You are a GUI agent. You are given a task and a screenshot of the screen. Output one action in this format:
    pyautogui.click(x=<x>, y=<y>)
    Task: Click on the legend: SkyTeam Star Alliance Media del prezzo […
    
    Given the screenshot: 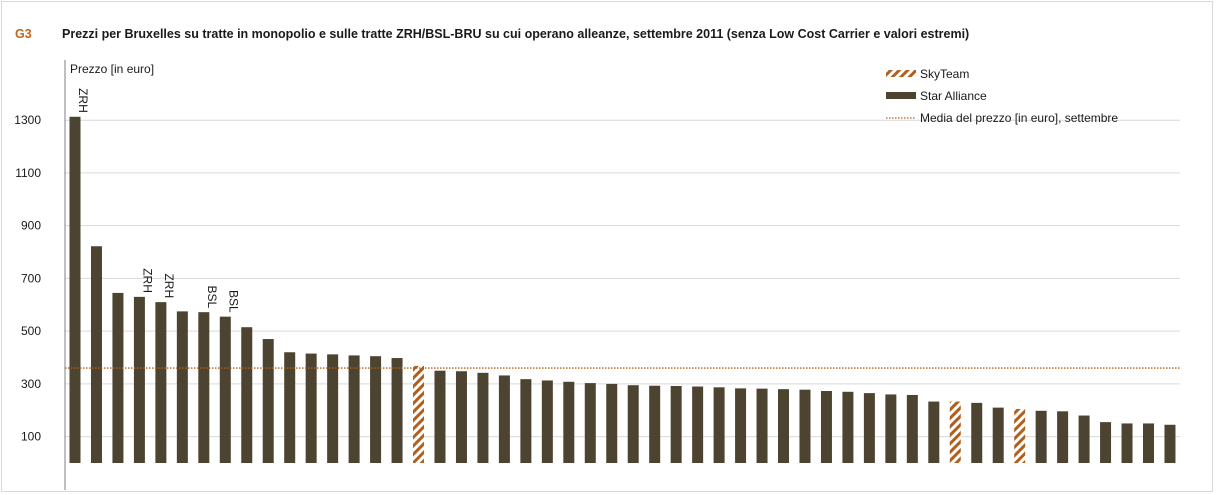 What is the action you would take?
    pyautogui.click(x=1002, y=96)
    